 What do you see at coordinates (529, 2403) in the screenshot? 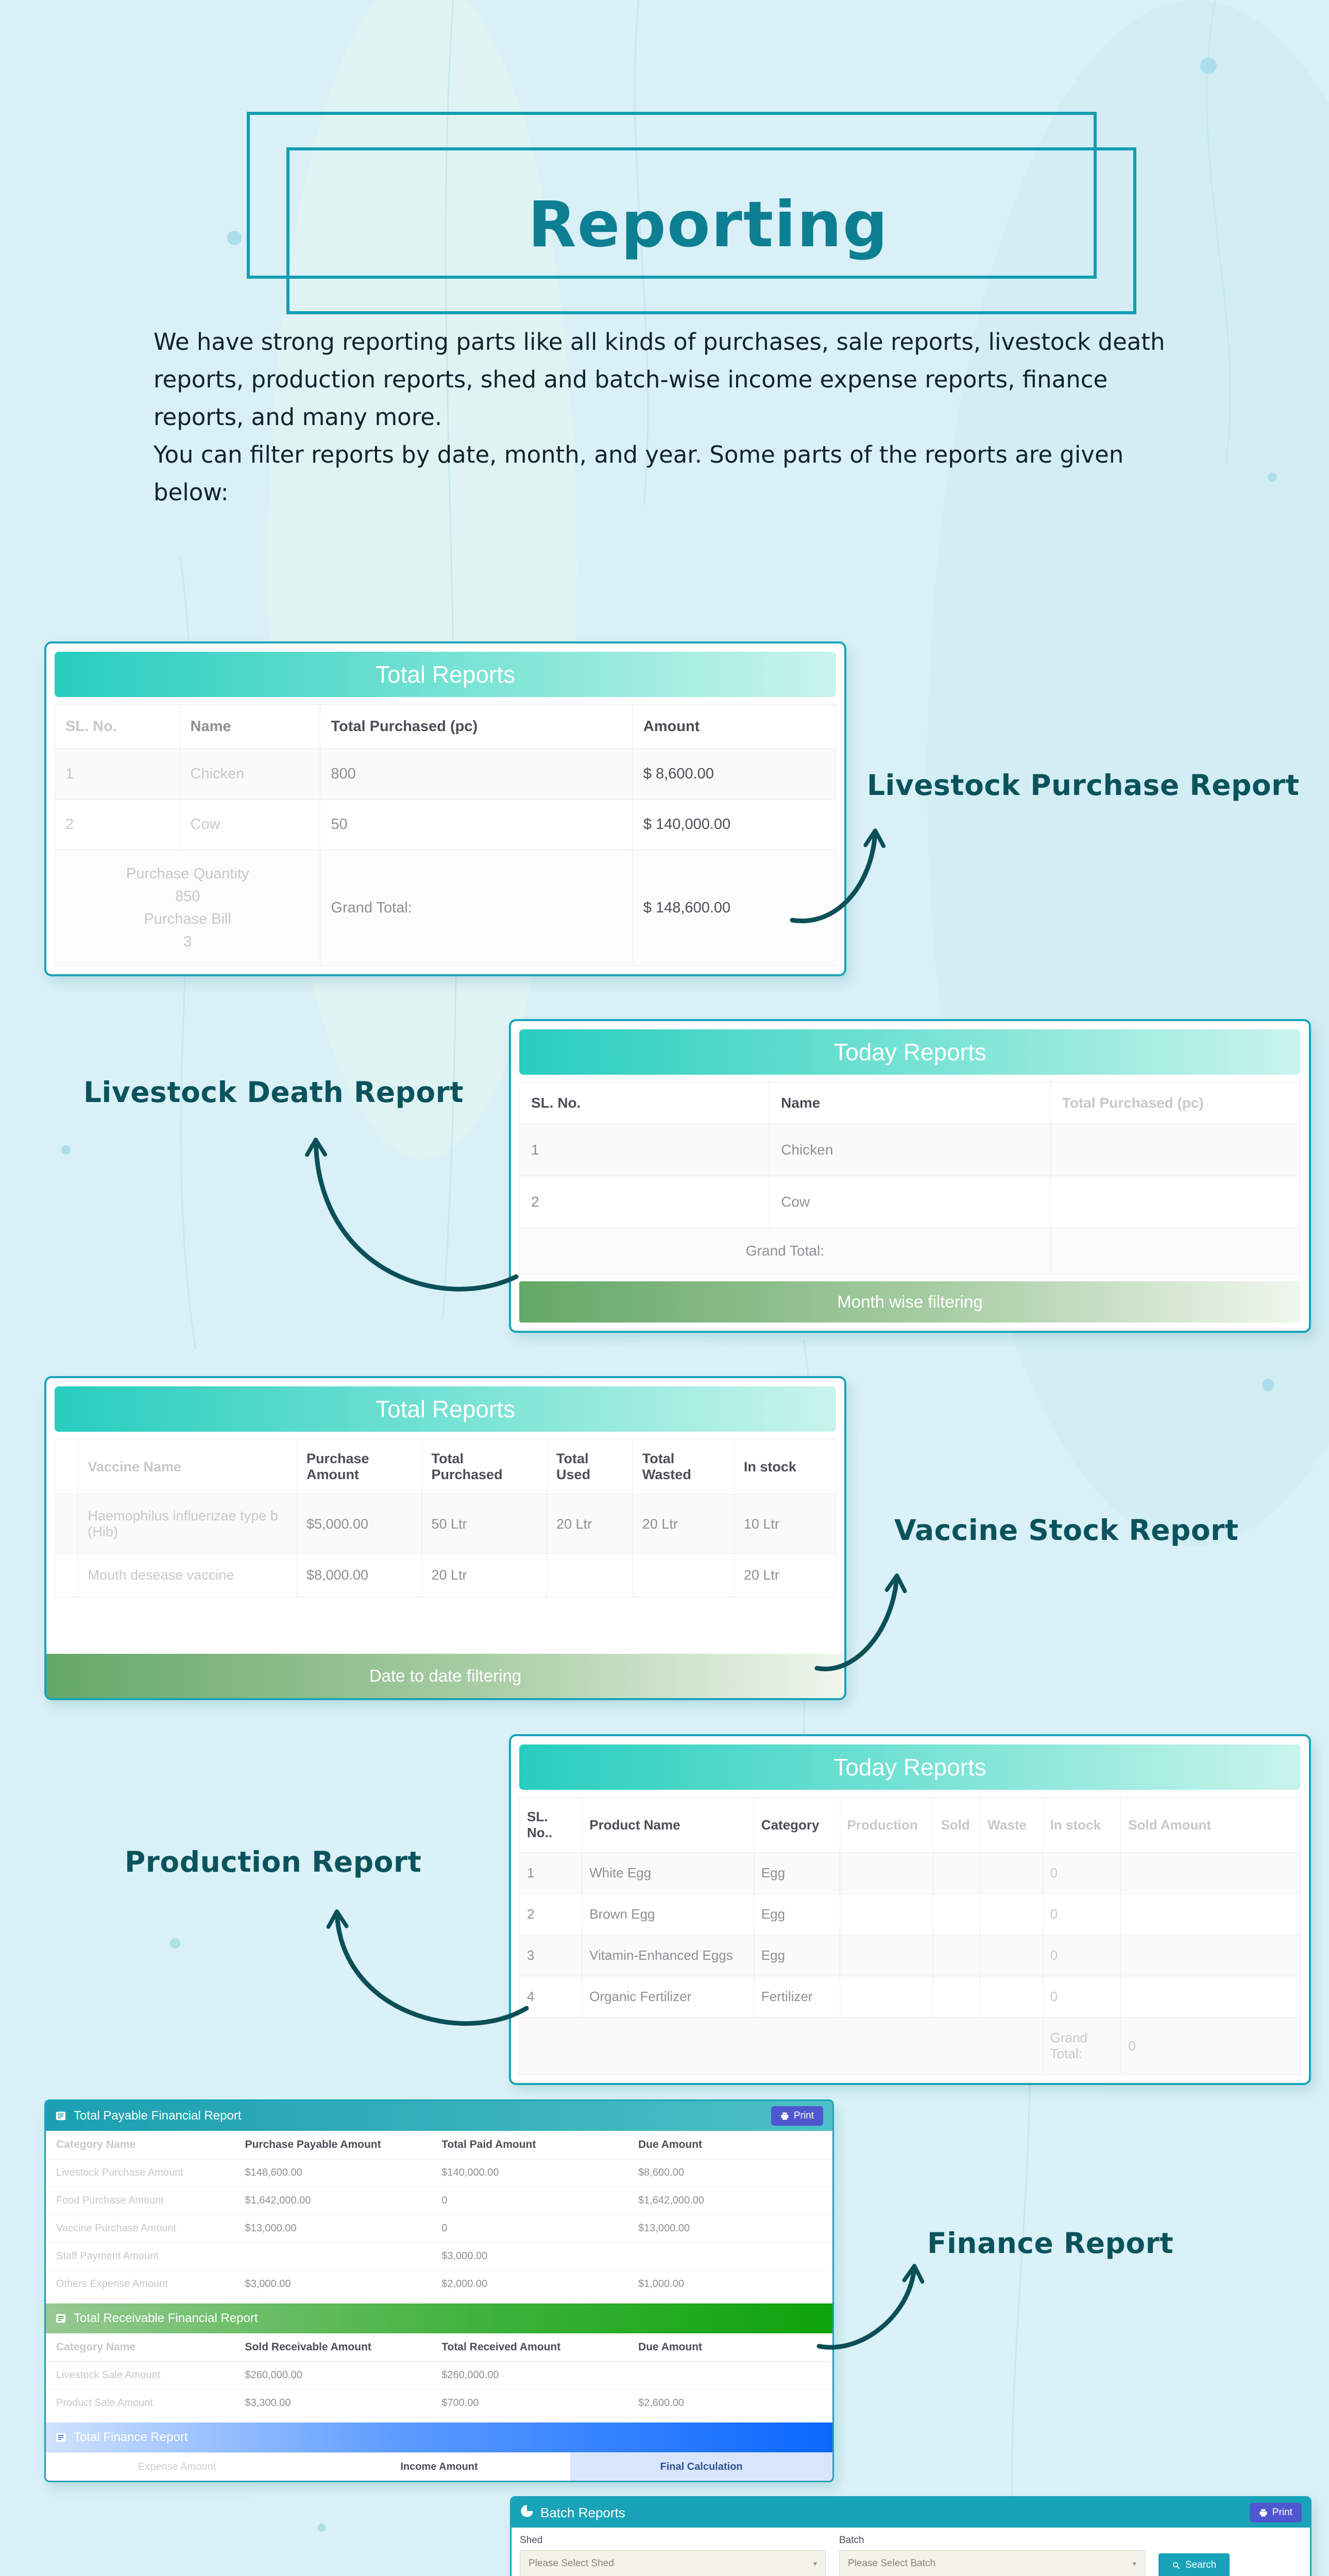
I see `table-cell: $700.00` at bounding box center [529, 2403].